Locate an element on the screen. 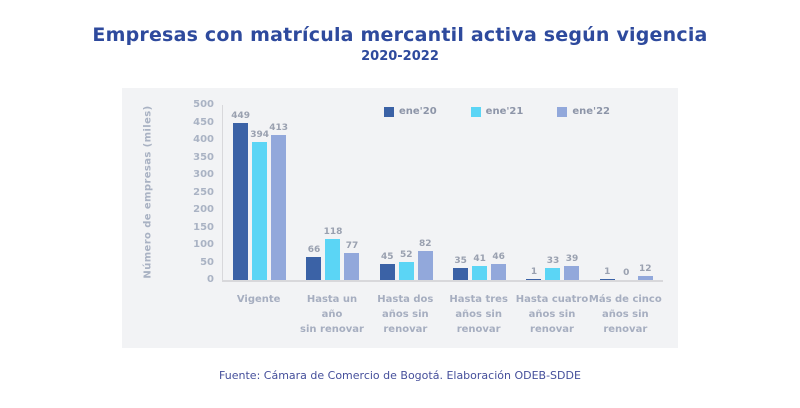  bar-value-label: 45 is located at coordinates (387, 257).